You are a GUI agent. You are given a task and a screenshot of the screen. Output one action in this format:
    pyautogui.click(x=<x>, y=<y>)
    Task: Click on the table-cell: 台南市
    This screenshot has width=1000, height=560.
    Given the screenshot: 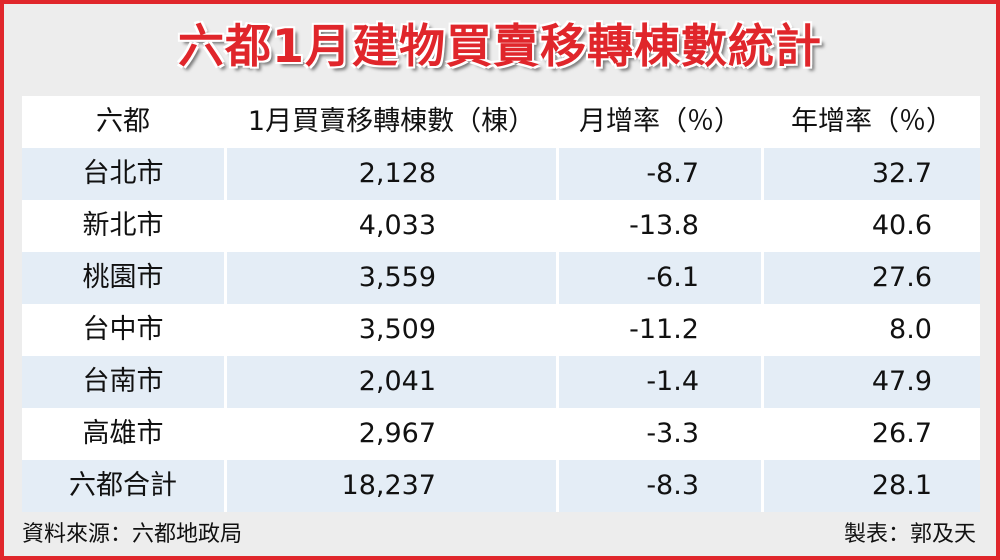 What is the action you would take?
    pyautogui.click(x=124, y=382)
    